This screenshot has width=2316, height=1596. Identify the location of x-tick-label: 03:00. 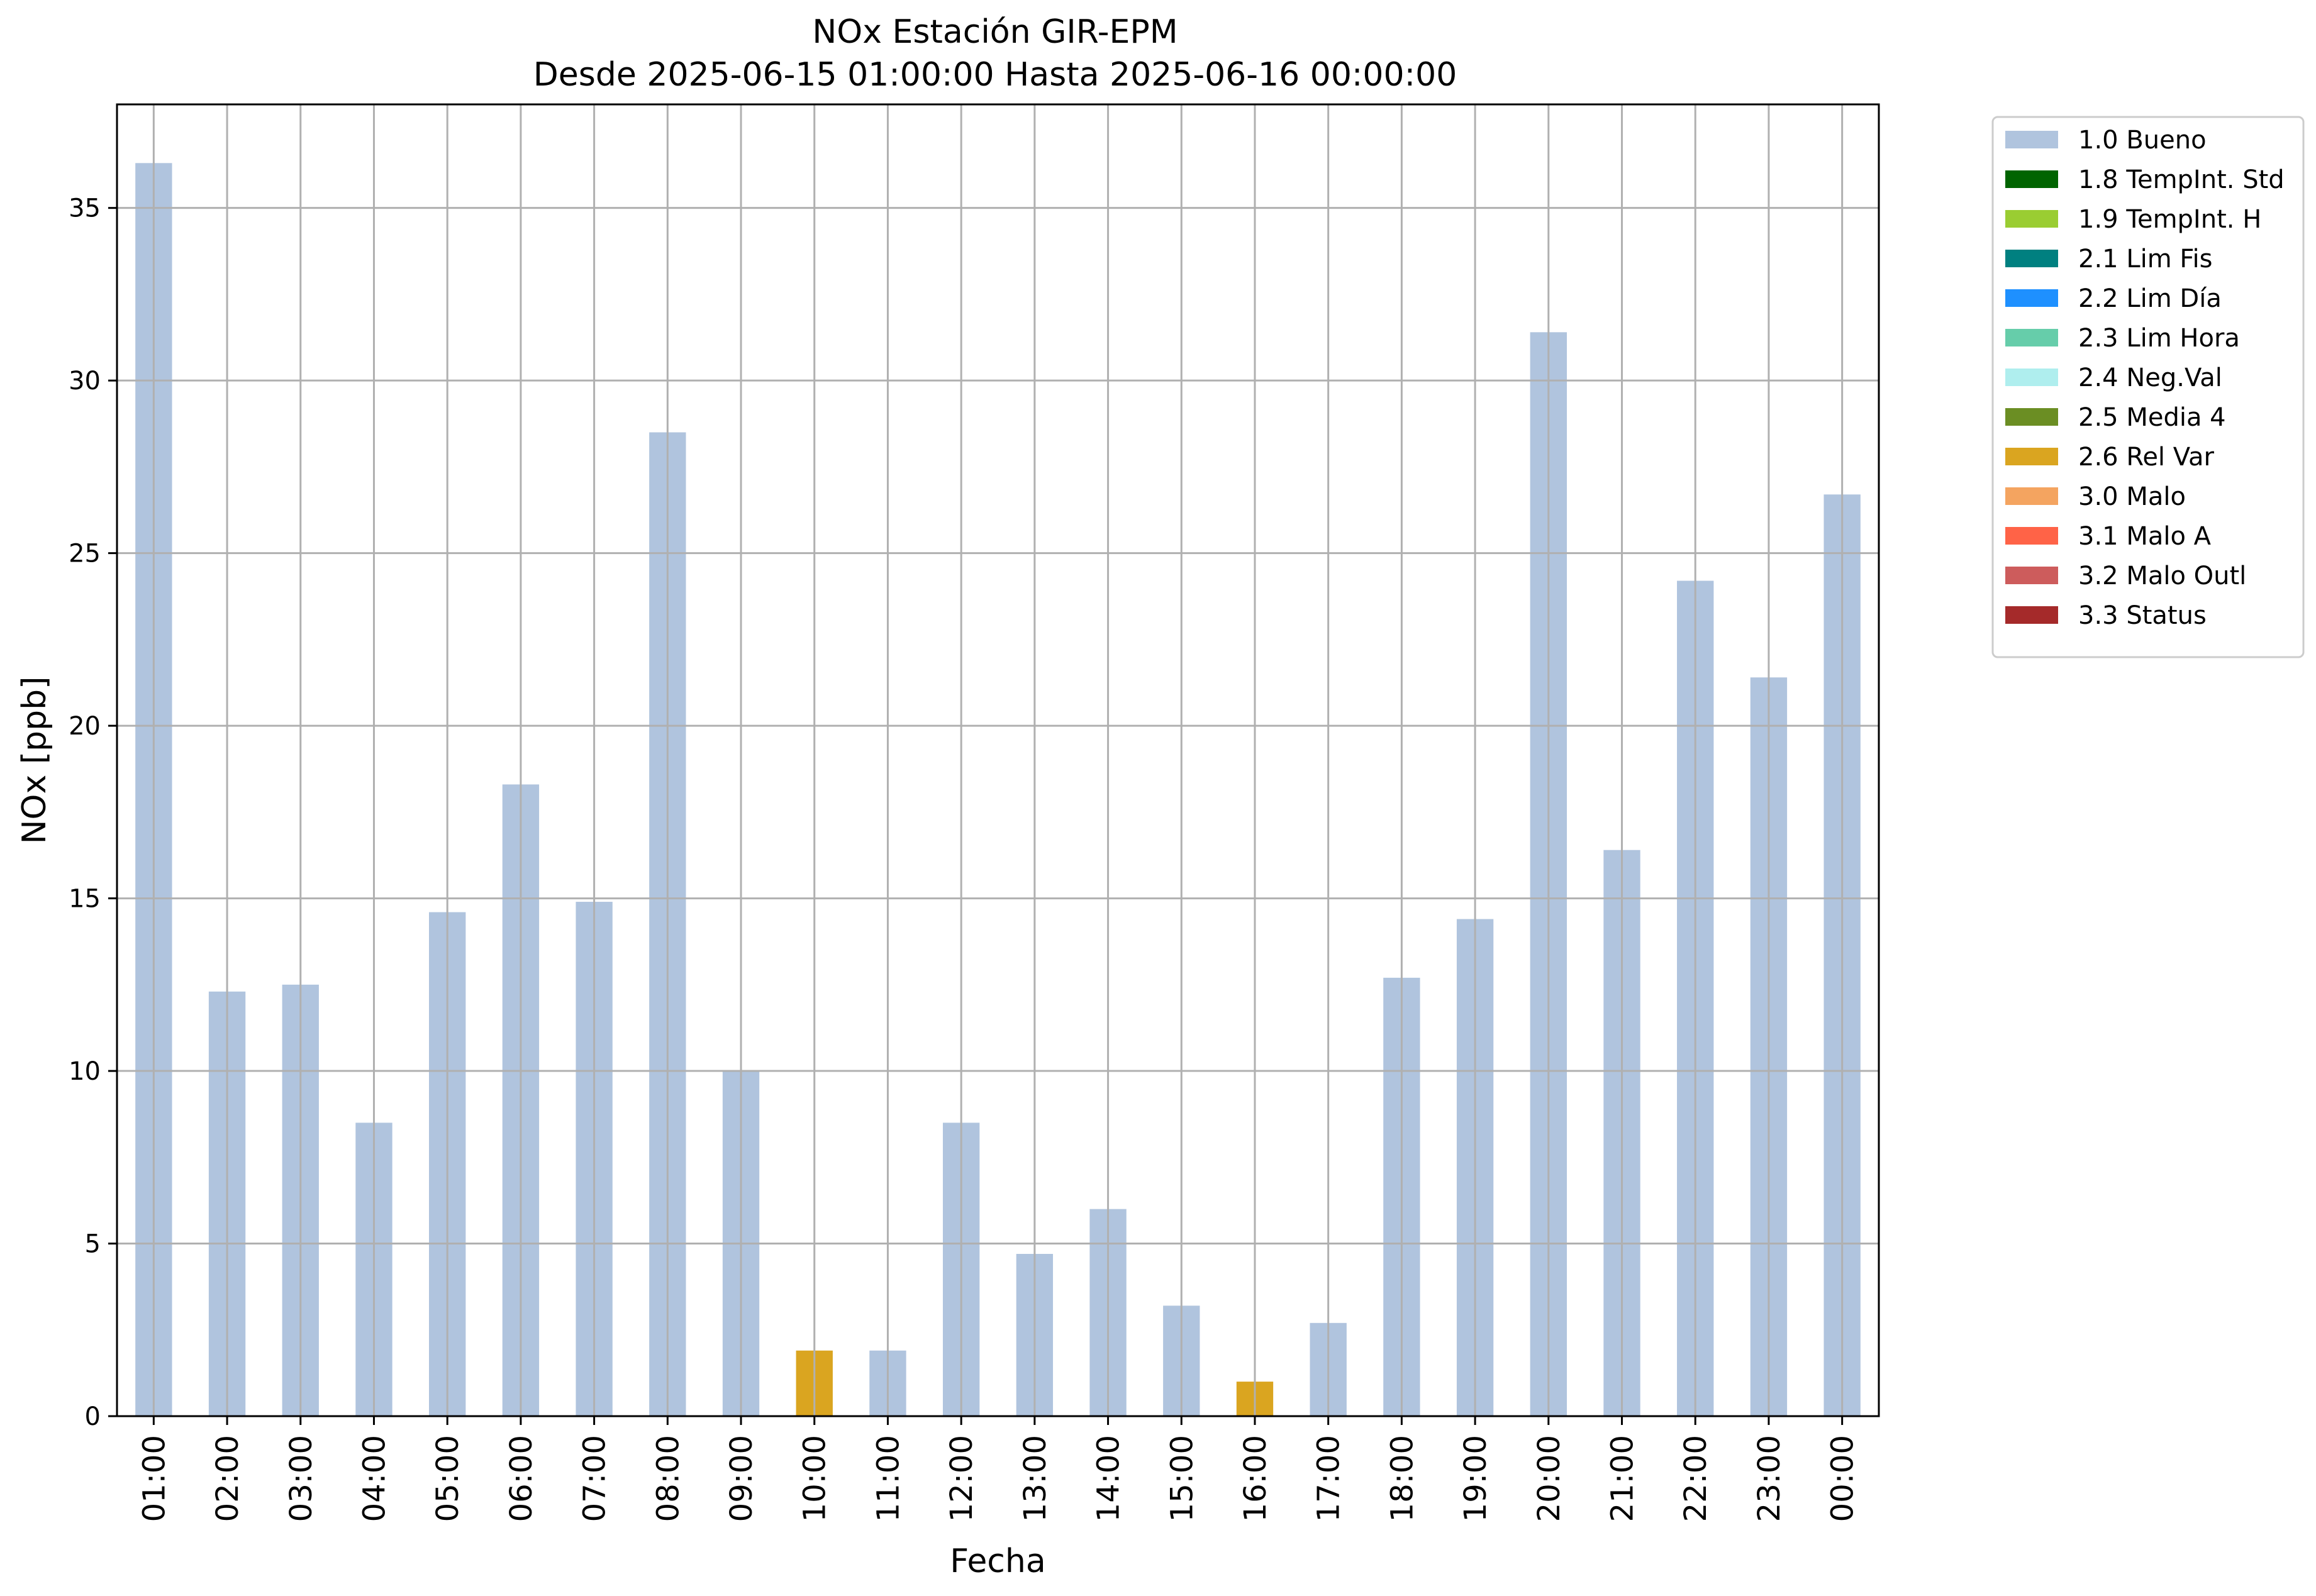
(301, 1479).